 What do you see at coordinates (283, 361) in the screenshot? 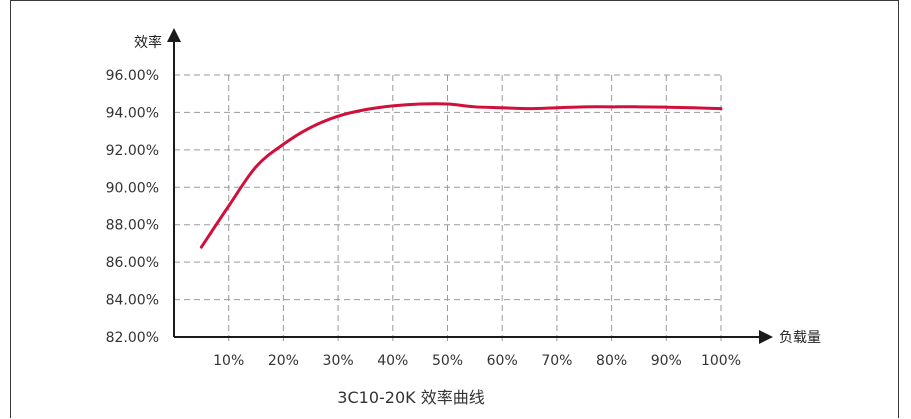
I see `x-tick-label: 20%` at bounding box center [283, 361].